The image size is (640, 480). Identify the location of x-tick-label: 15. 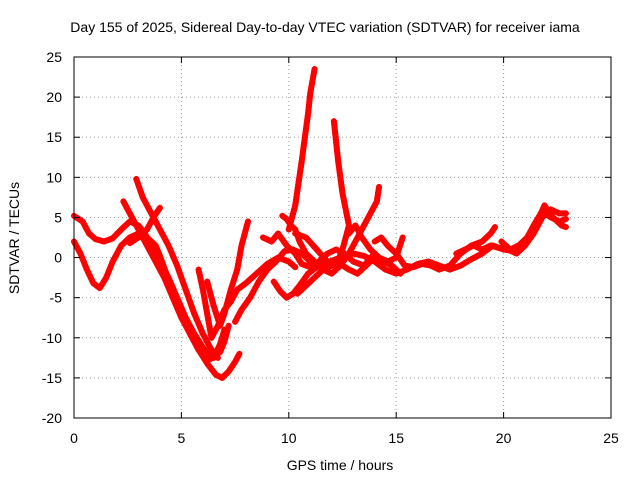
(396, 438).